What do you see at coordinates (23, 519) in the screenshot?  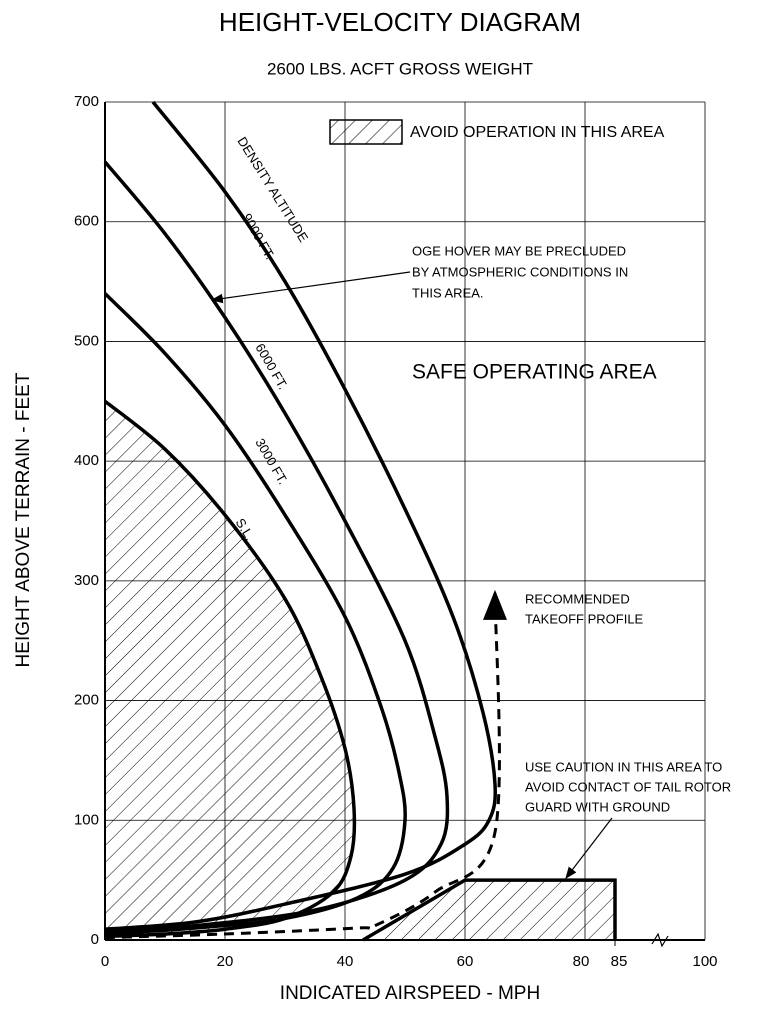 I see `y-axis-label: HEIGHT ABOVE TERRAIN - FEET` at bounding box center [23, 519].